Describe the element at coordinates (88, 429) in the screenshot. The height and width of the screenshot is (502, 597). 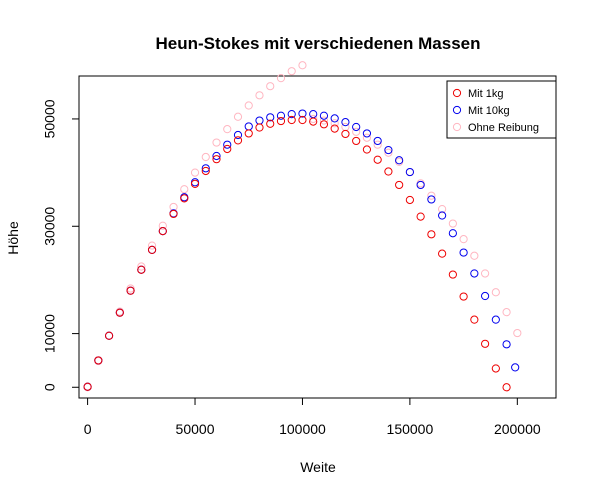
I see `x-tick-label: 0` at that location.